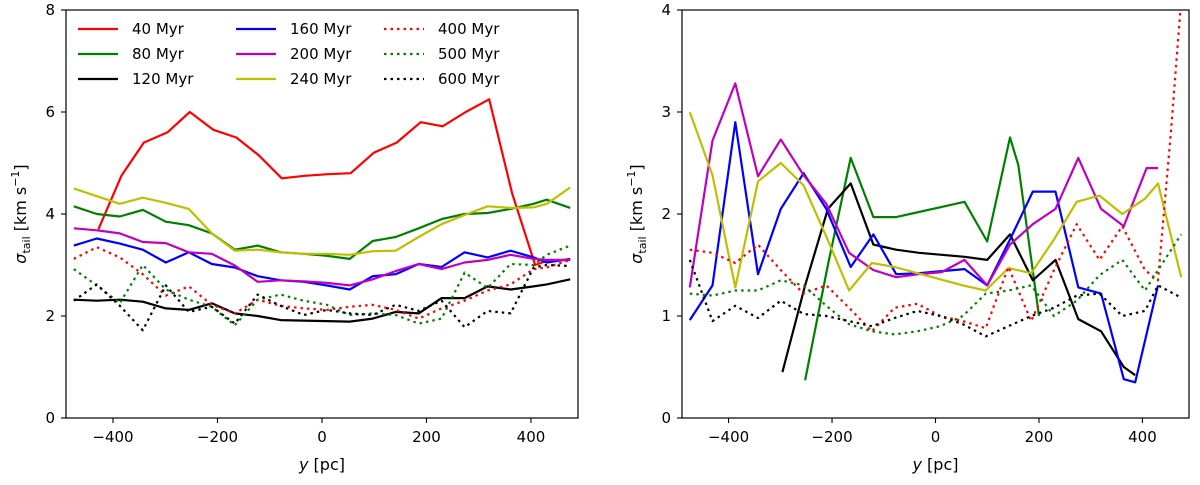 Image resolution: width=1200 pixels, height=485 pixels. Describe the element at coordinates (666, 112) in the screenshot. I see `y-tick-label: 3` at that location.